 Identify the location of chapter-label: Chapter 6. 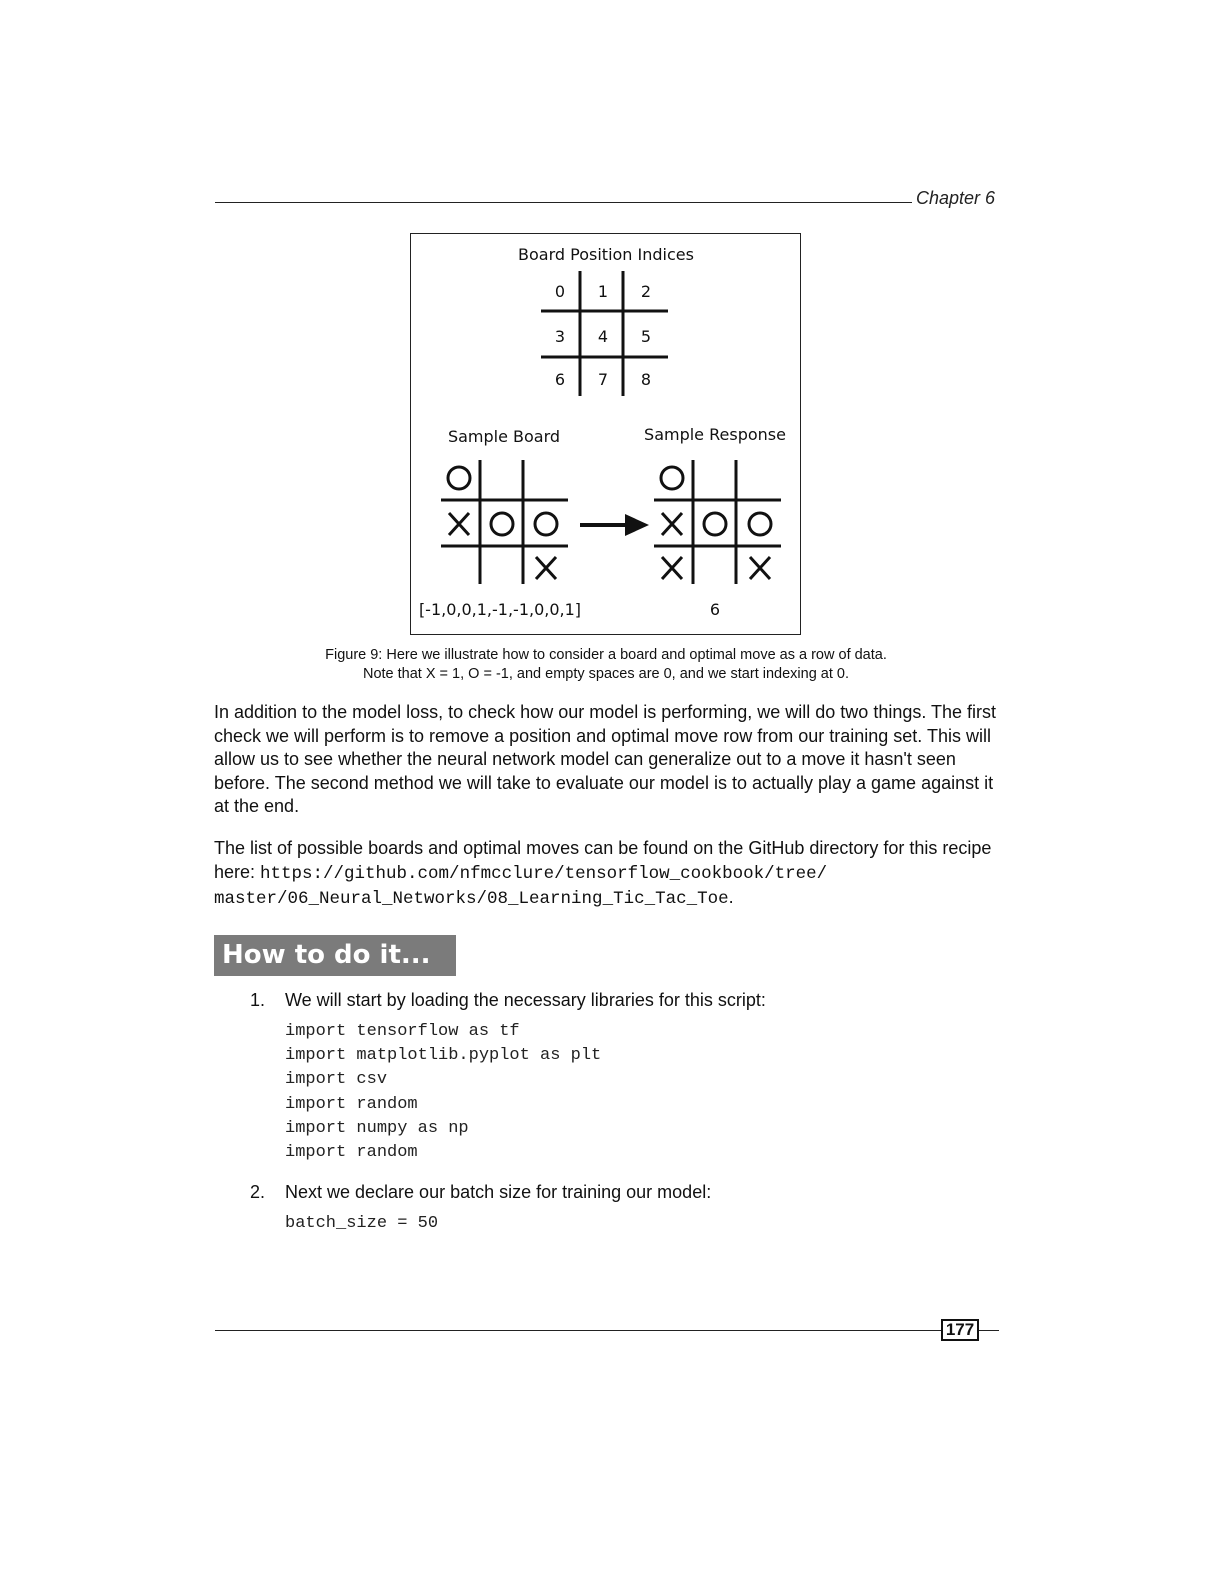
(955, 198).